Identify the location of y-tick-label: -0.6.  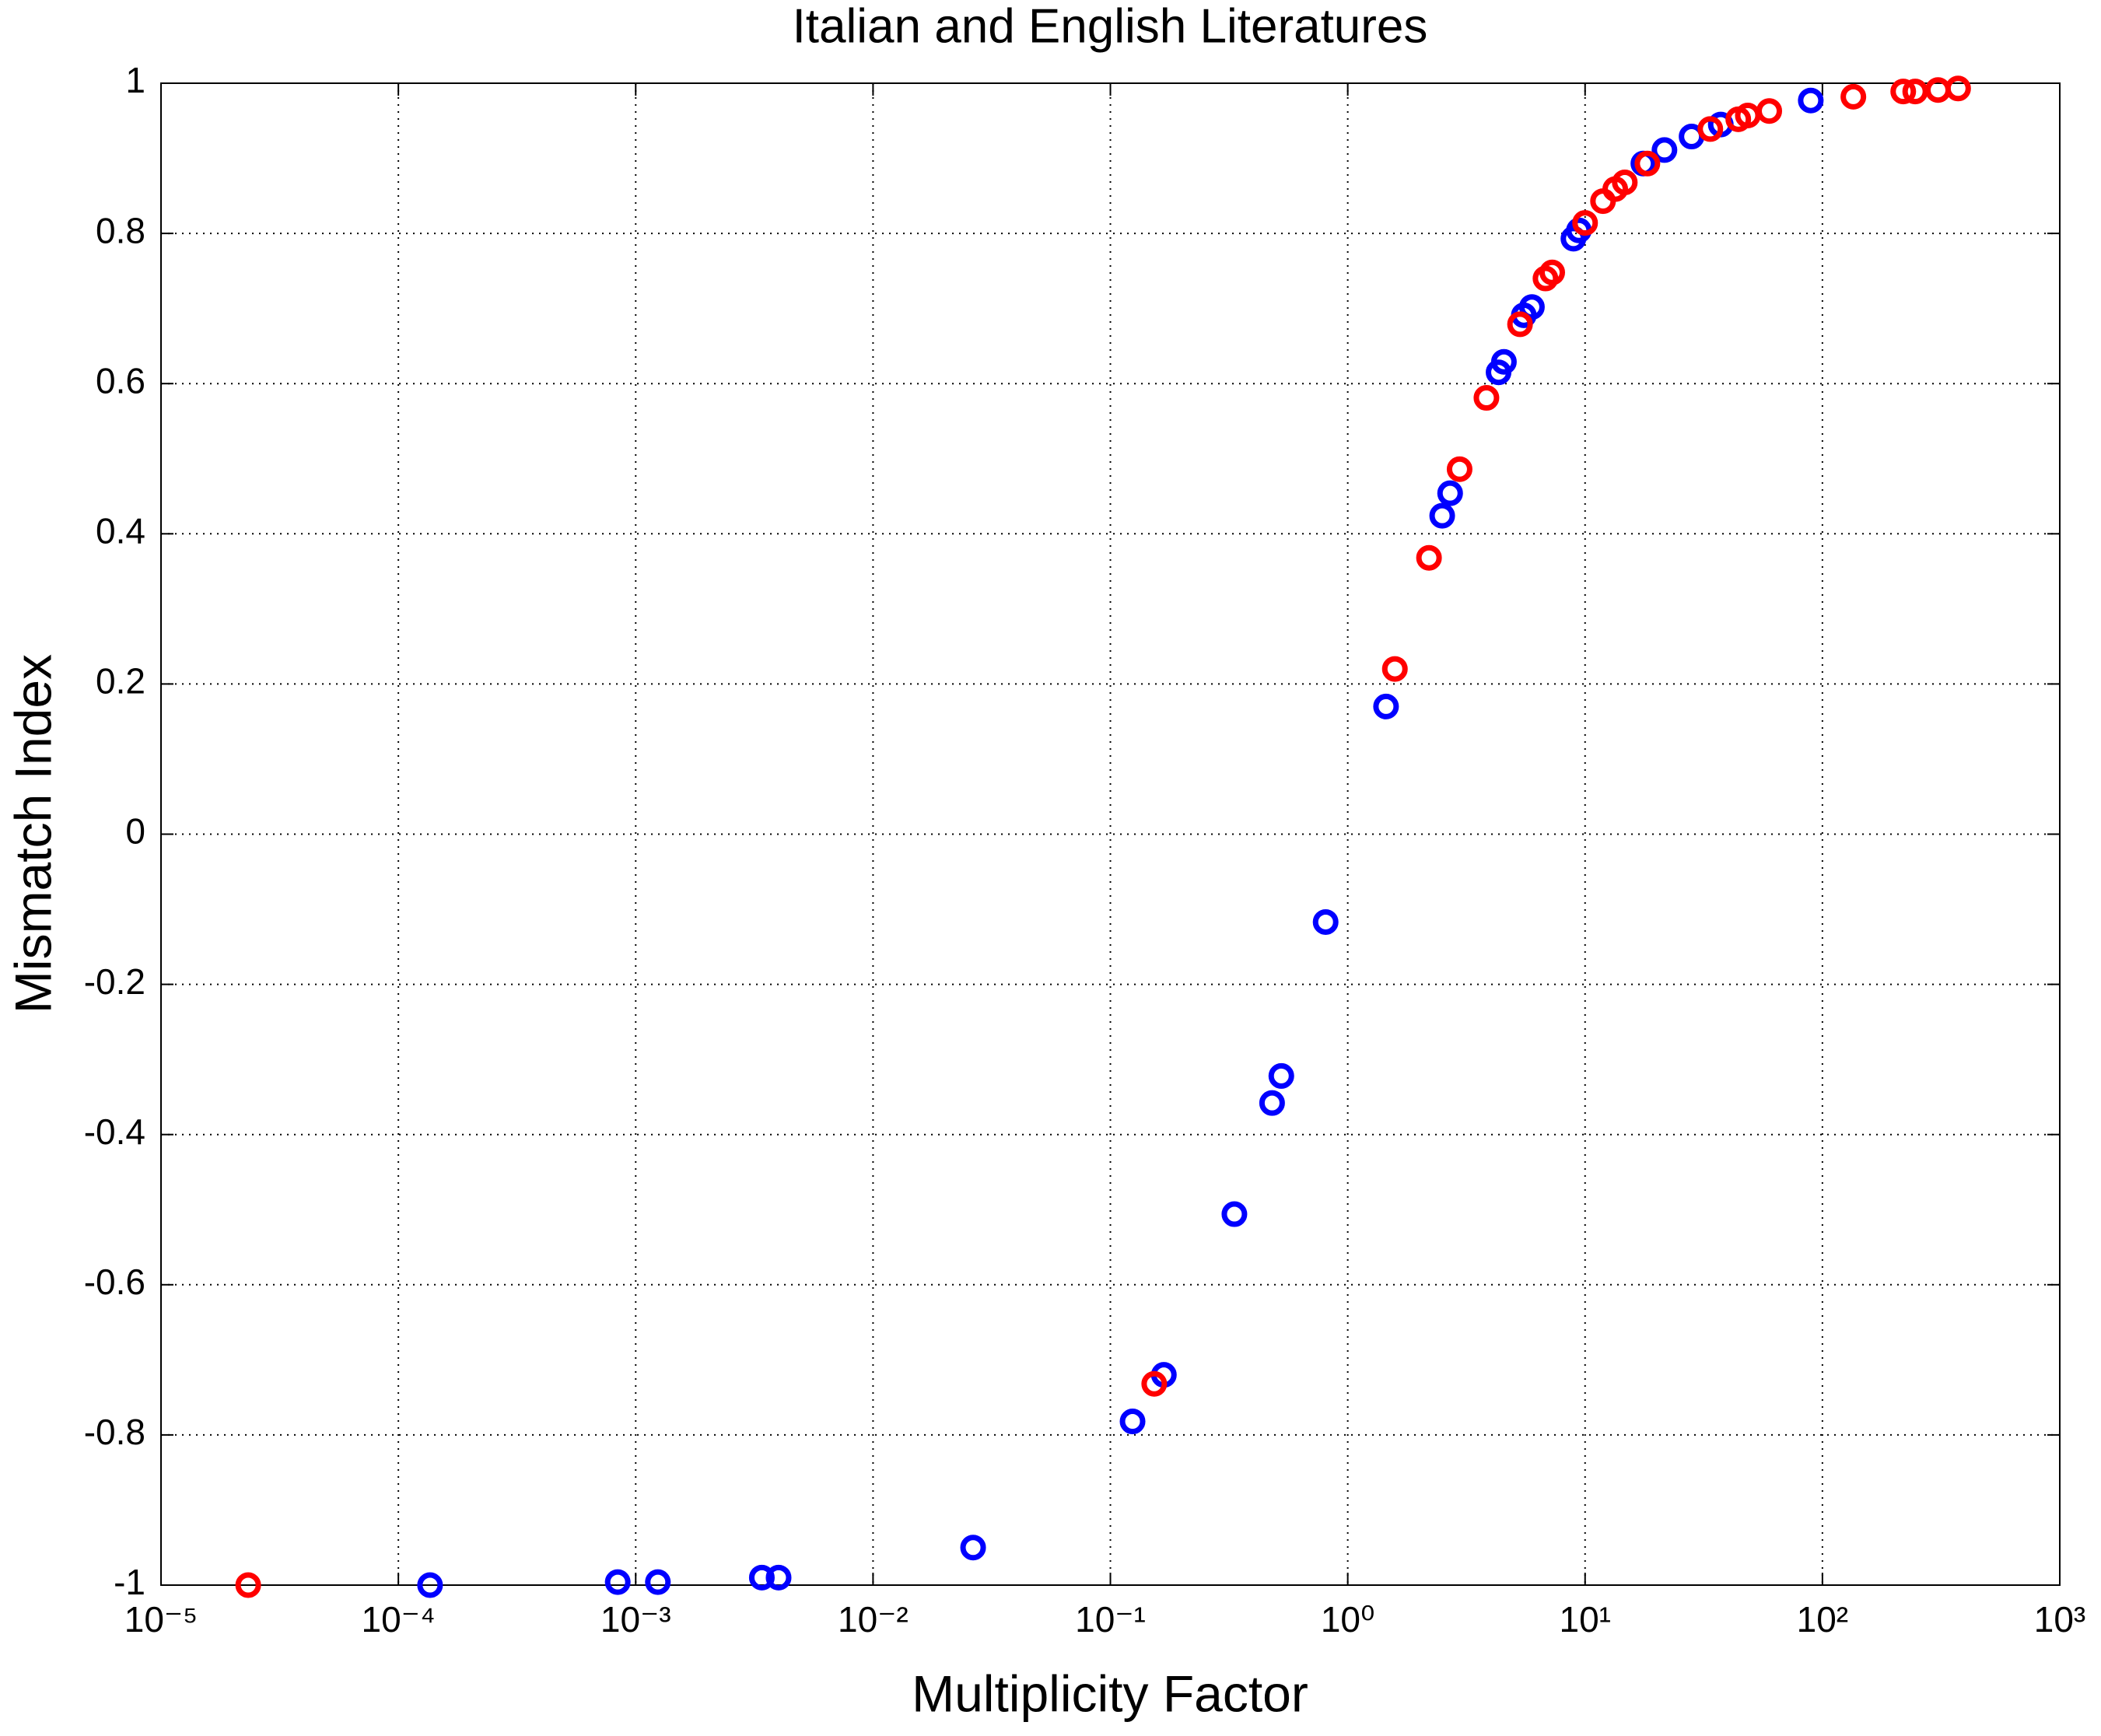
(114, 1282).